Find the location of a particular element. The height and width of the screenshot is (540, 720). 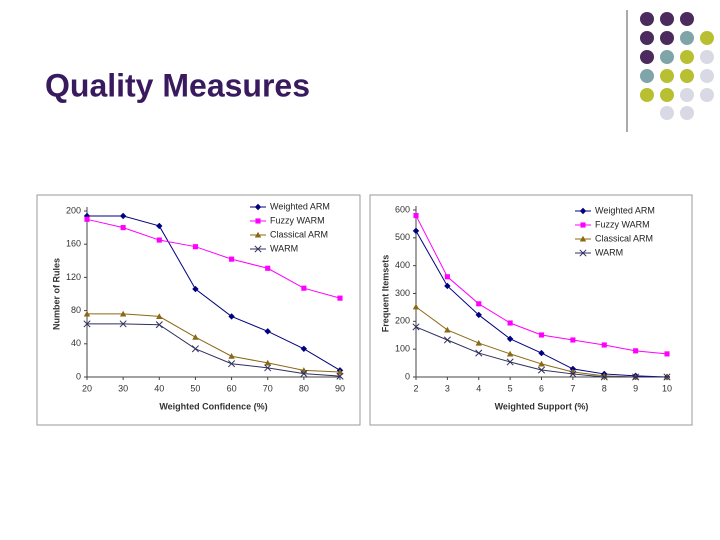

x-axis-title: Weighted Confidence (%) is located at coordinates (213, 406).